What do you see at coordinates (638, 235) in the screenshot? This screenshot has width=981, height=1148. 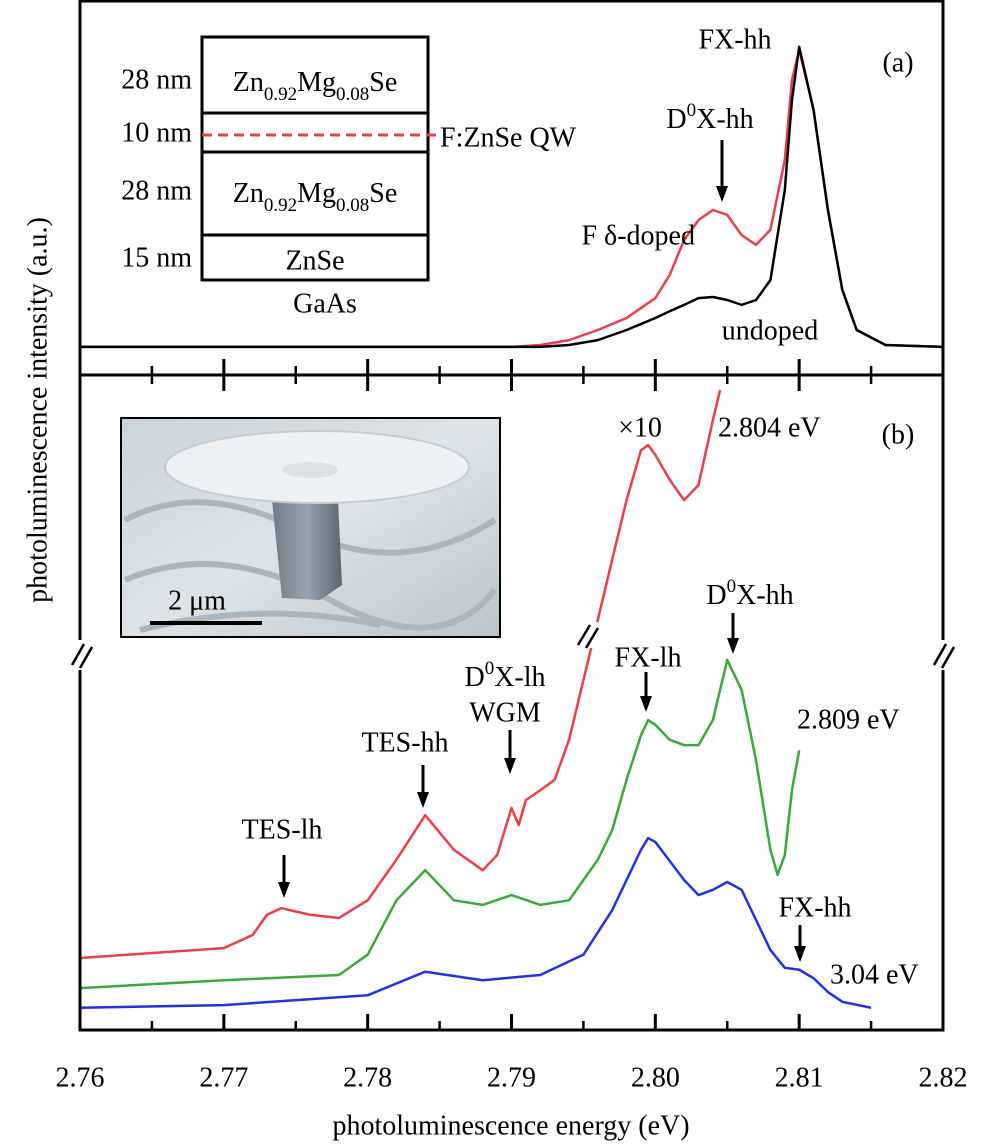 I see `series-label: F δ-doped` at bounding box center [638, 235].